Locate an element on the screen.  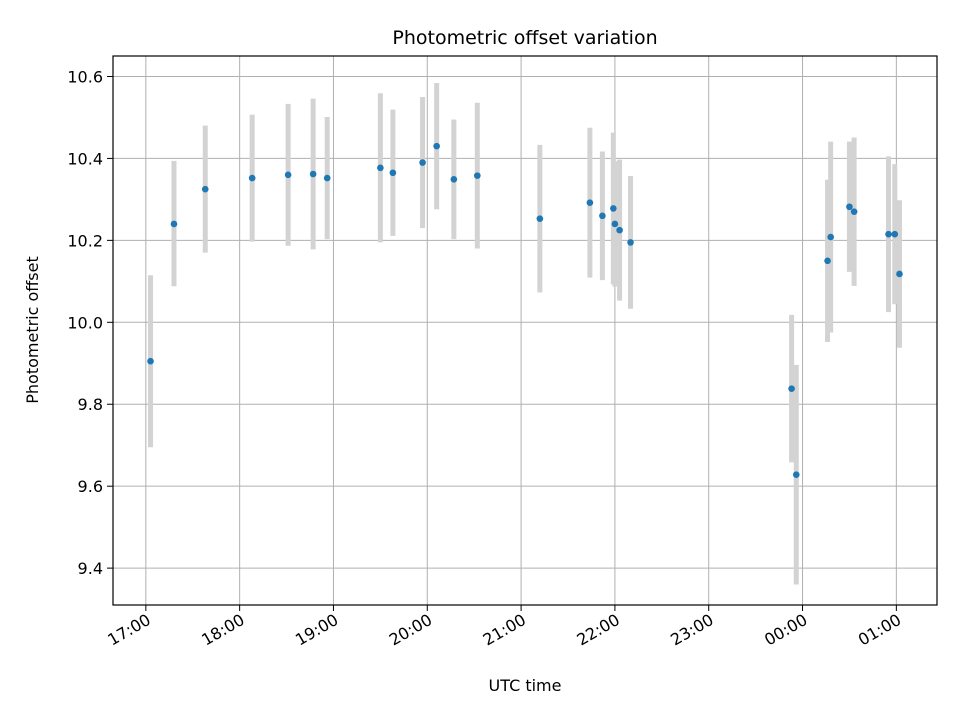
y-tick-label: 9.4 is located at coordinates (90, 568).